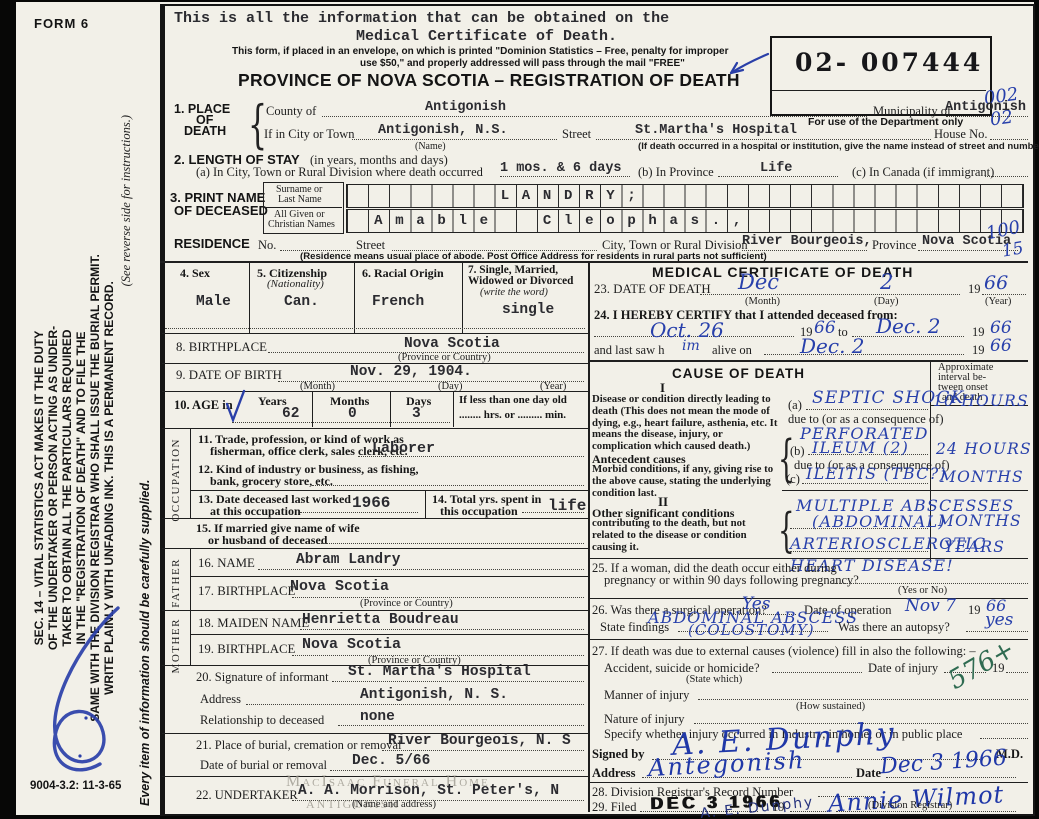  I want to click on residence-city-label: City, Town or Rural Division, so click(675, 245).